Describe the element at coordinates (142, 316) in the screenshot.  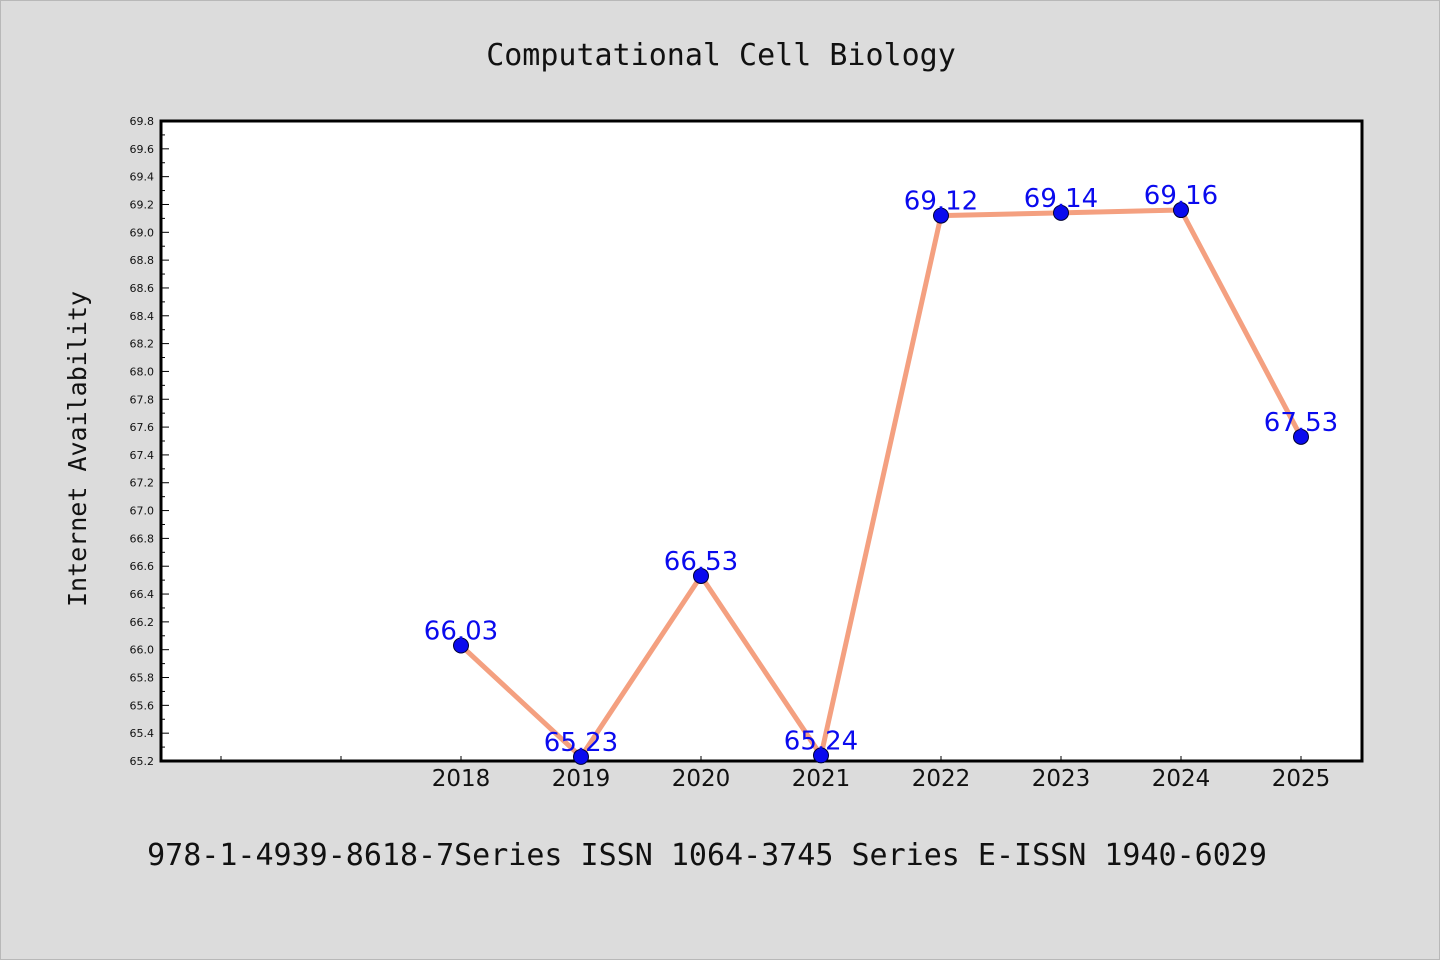
I see `y-tick-label: 68.4` at that location.